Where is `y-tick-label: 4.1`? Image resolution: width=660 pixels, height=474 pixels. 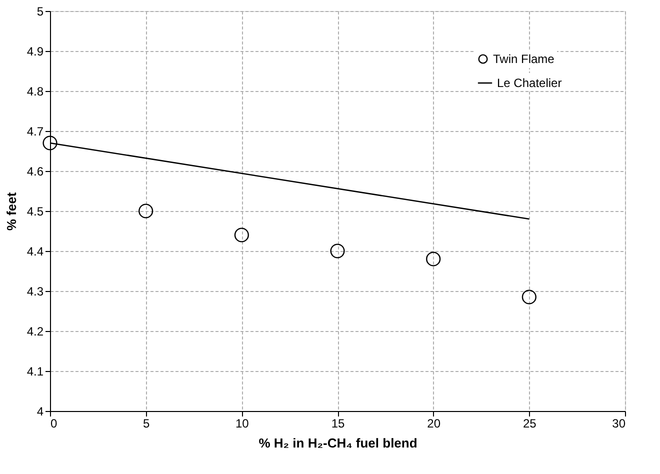 y-tick-label: 4.1 is located at coordinates (35, 371).